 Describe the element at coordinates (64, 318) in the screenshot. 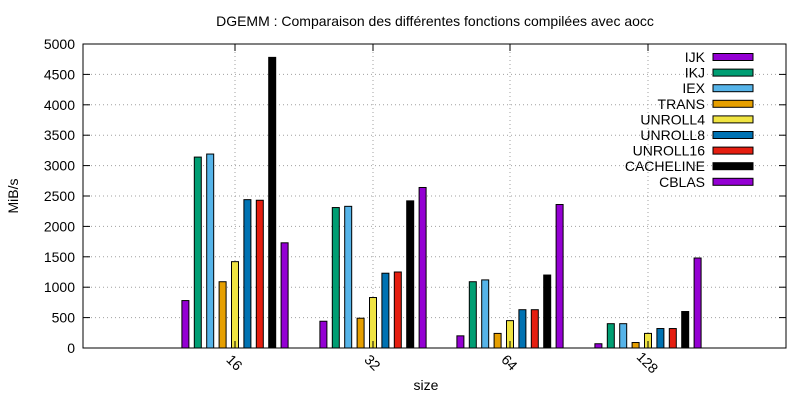

I see `y-tick-label: 500` at that location.